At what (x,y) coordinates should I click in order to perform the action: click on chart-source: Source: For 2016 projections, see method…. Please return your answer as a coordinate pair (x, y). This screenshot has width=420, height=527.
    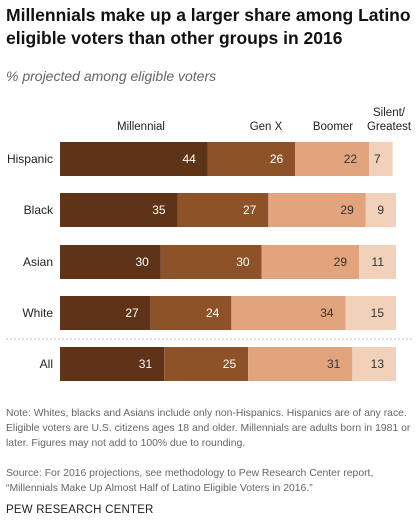
    Looking at the image, I should click on (190, 481).